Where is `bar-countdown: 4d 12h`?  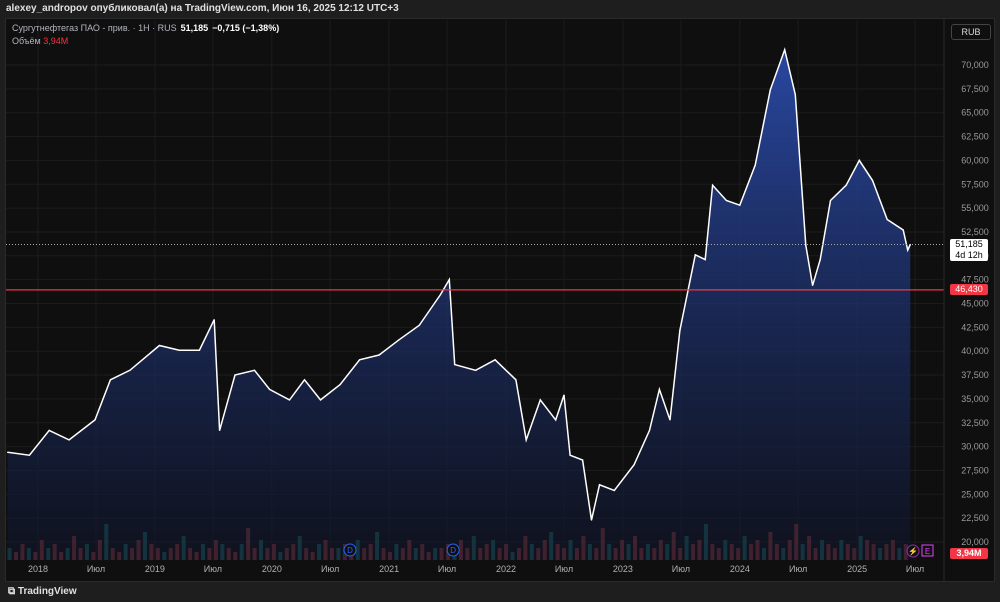 bar-countdown: 4d 12h is located at coordinates (969, 255).